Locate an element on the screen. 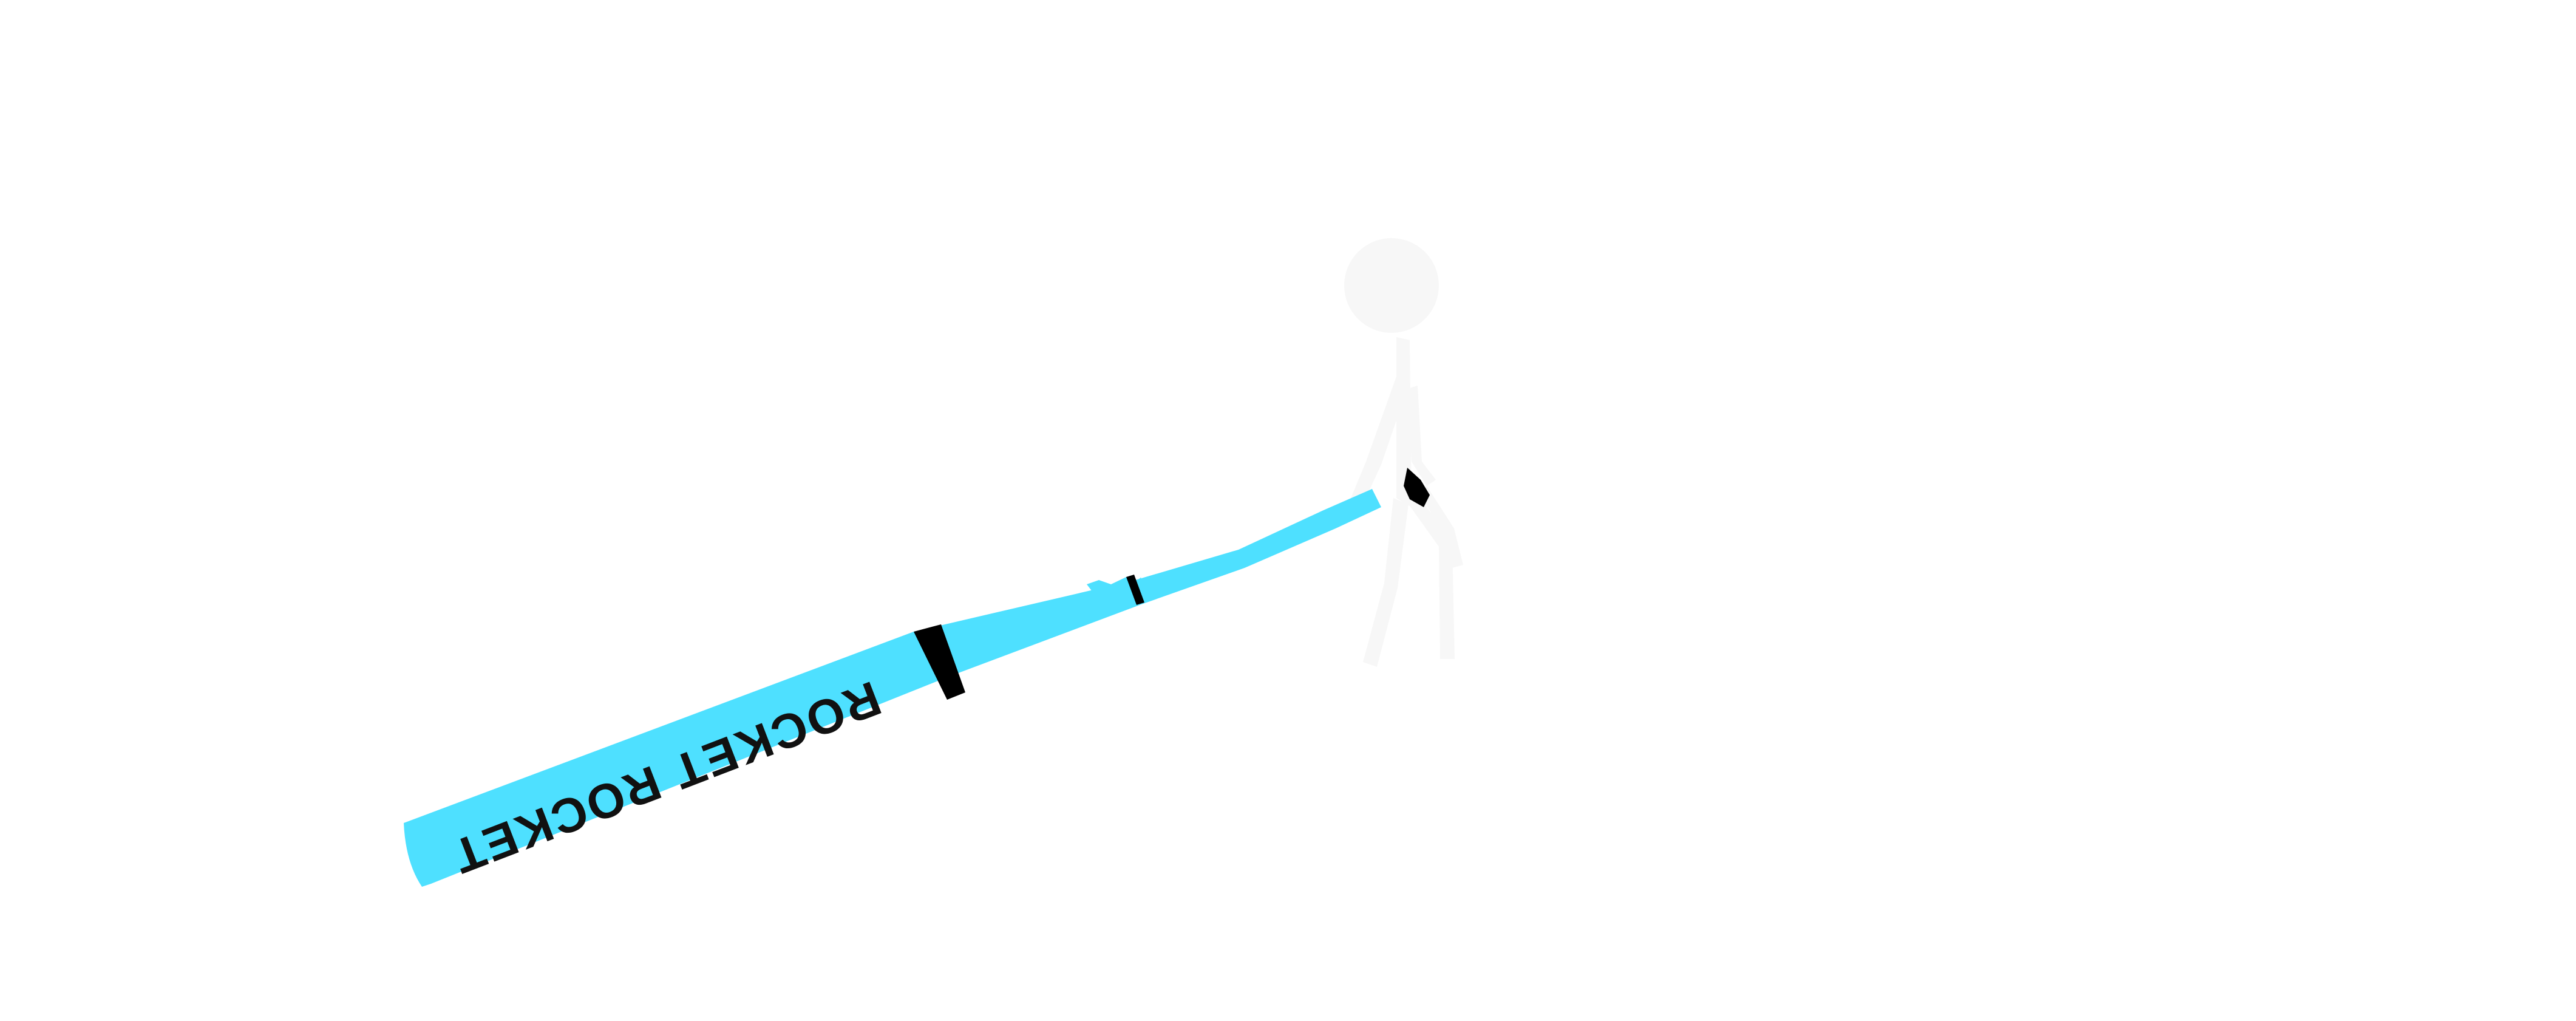 Image resolution: width=2576 pixels, height=1021 pixels. bat-band-large is located at coordinates (939, 662).